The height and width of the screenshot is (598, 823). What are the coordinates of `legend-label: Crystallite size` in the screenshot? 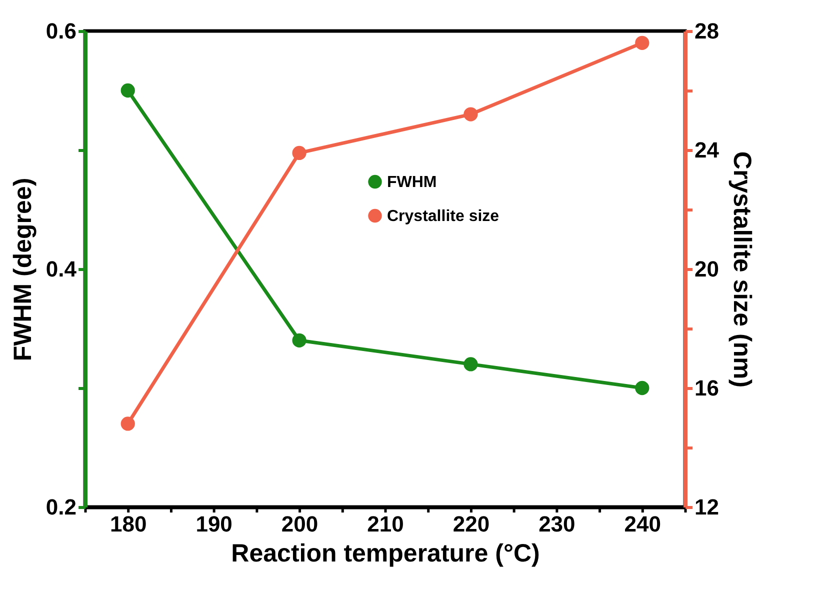 It's located at (443, 216).